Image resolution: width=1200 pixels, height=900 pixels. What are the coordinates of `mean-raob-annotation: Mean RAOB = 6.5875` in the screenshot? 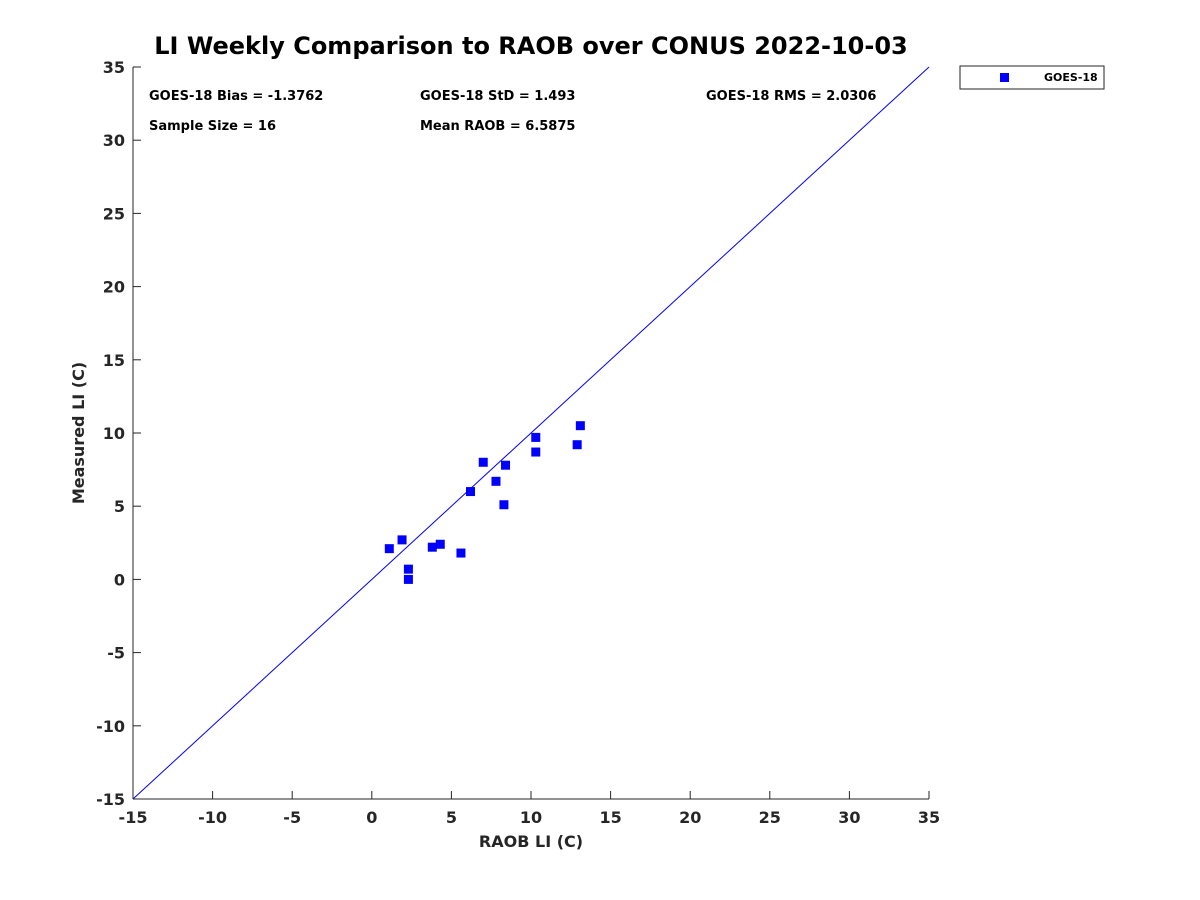 It's located at (497, 126).